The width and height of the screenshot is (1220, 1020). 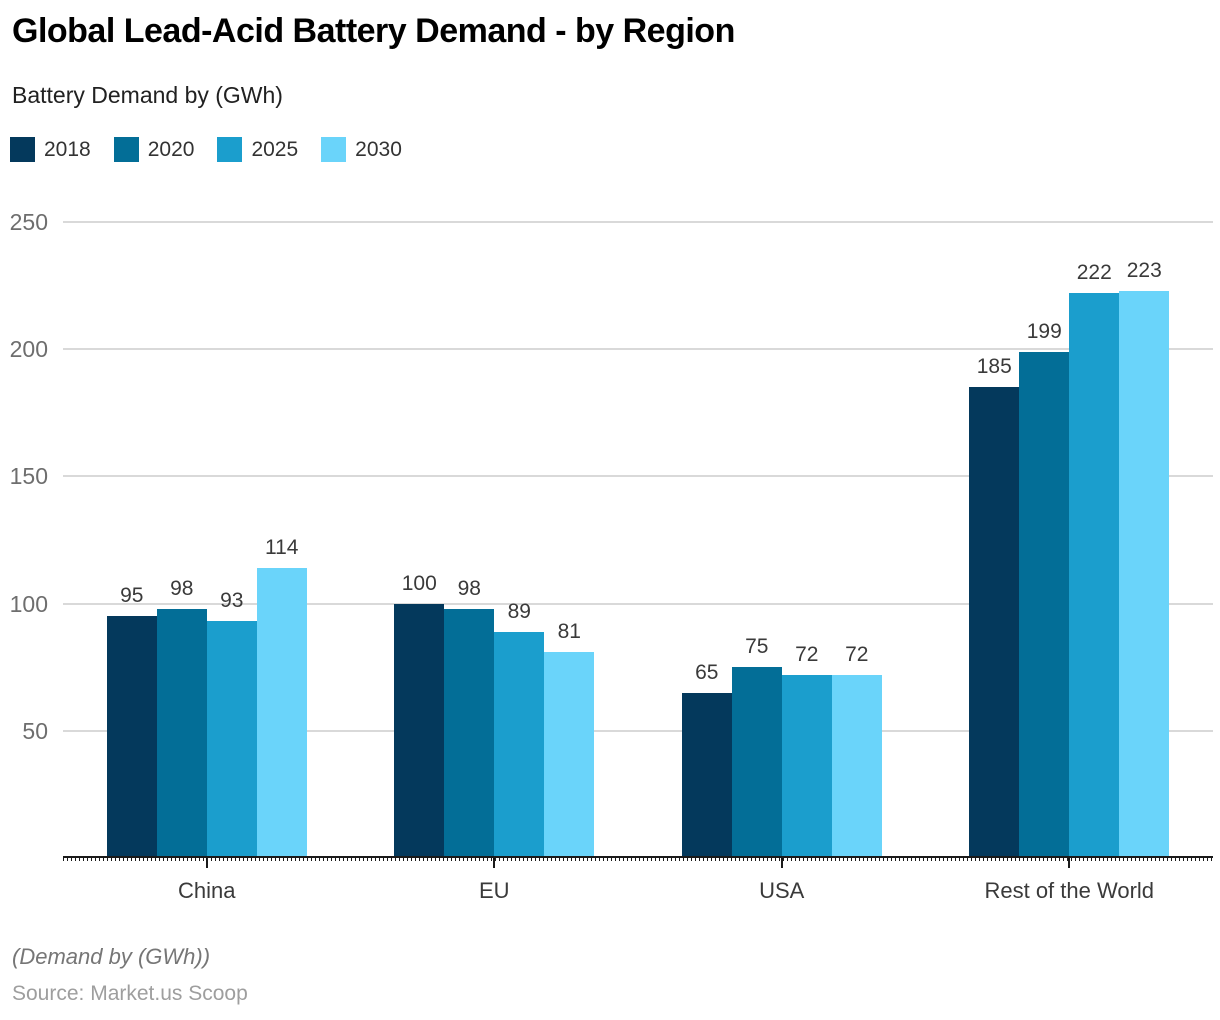 What do you see at coordinates (469, 733) in the screenshot?
I see `bar-2020-eu` at bounding box center [469, 733].